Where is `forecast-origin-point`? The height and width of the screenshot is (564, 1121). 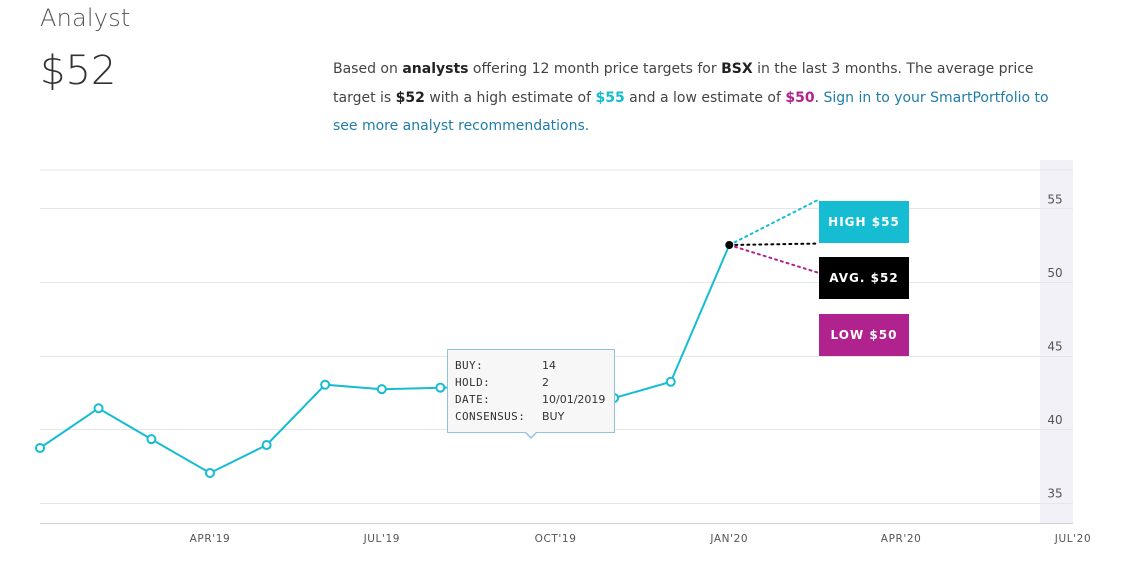 forecast-origin-point is located at coordinates (729, 245).